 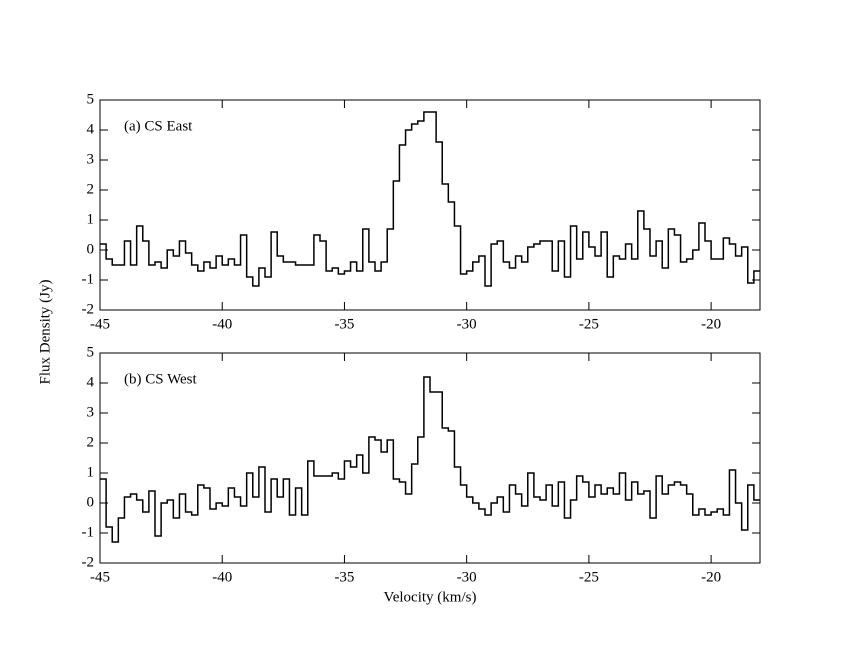 What do you see at coordinates (158, 126) in the screenshot?
I see `panel-label: (a) CS East` at bounding box center [158, 126].